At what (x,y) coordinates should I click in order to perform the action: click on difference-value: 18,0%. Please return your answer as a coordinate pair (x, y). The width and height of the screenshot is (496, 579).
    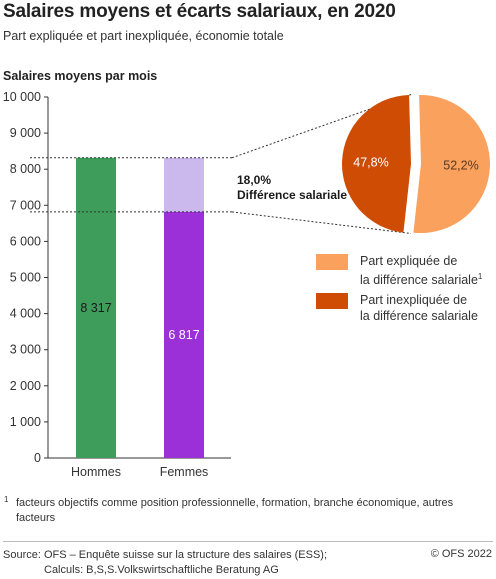
    Looking at the image, I should click on (254, 180).